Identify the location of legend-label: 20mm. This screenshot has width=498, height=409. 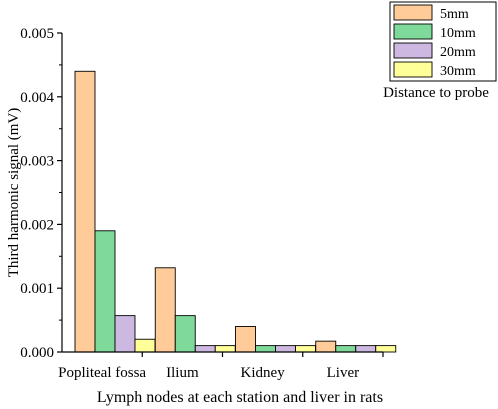
(458, 52).